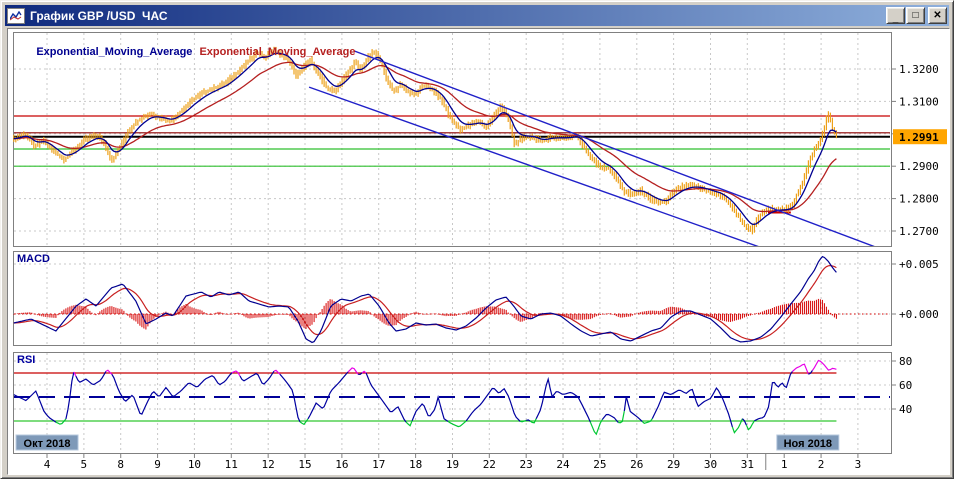  I want to click on date-label: 29, so click(673, 464).